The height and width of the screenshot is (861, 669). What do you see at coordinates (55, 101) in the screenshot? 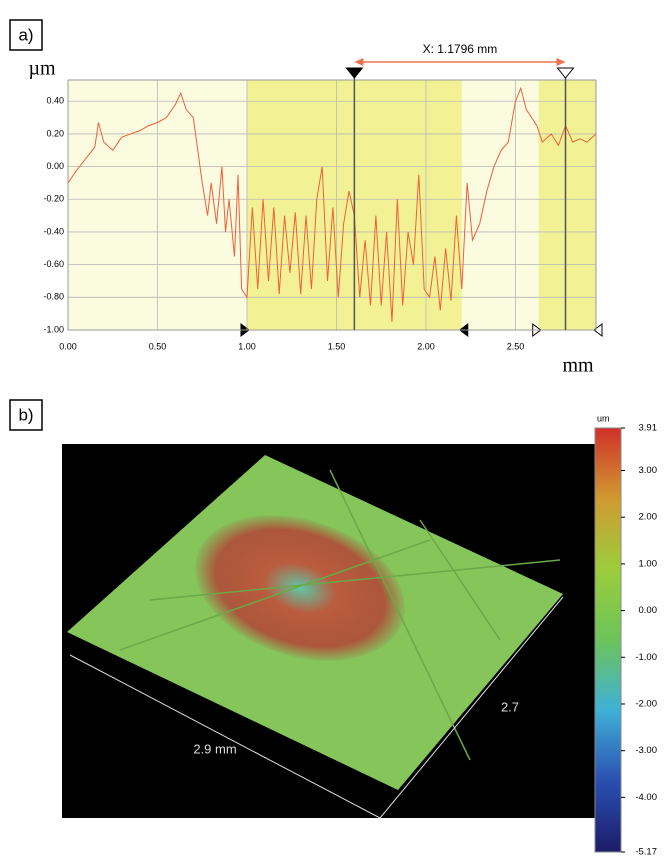
I see `y-tick-label: 0.40` at bounding box center [55, 101].